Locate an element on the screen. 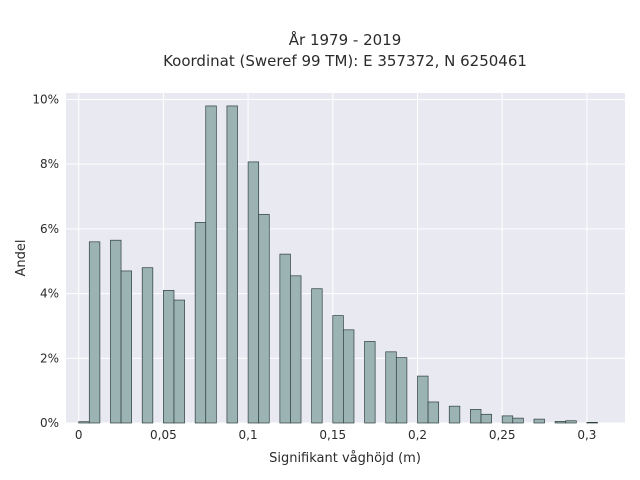 The image size is (640, 480). x-tick-label: 0,3 is located at coordinates (586, 435).